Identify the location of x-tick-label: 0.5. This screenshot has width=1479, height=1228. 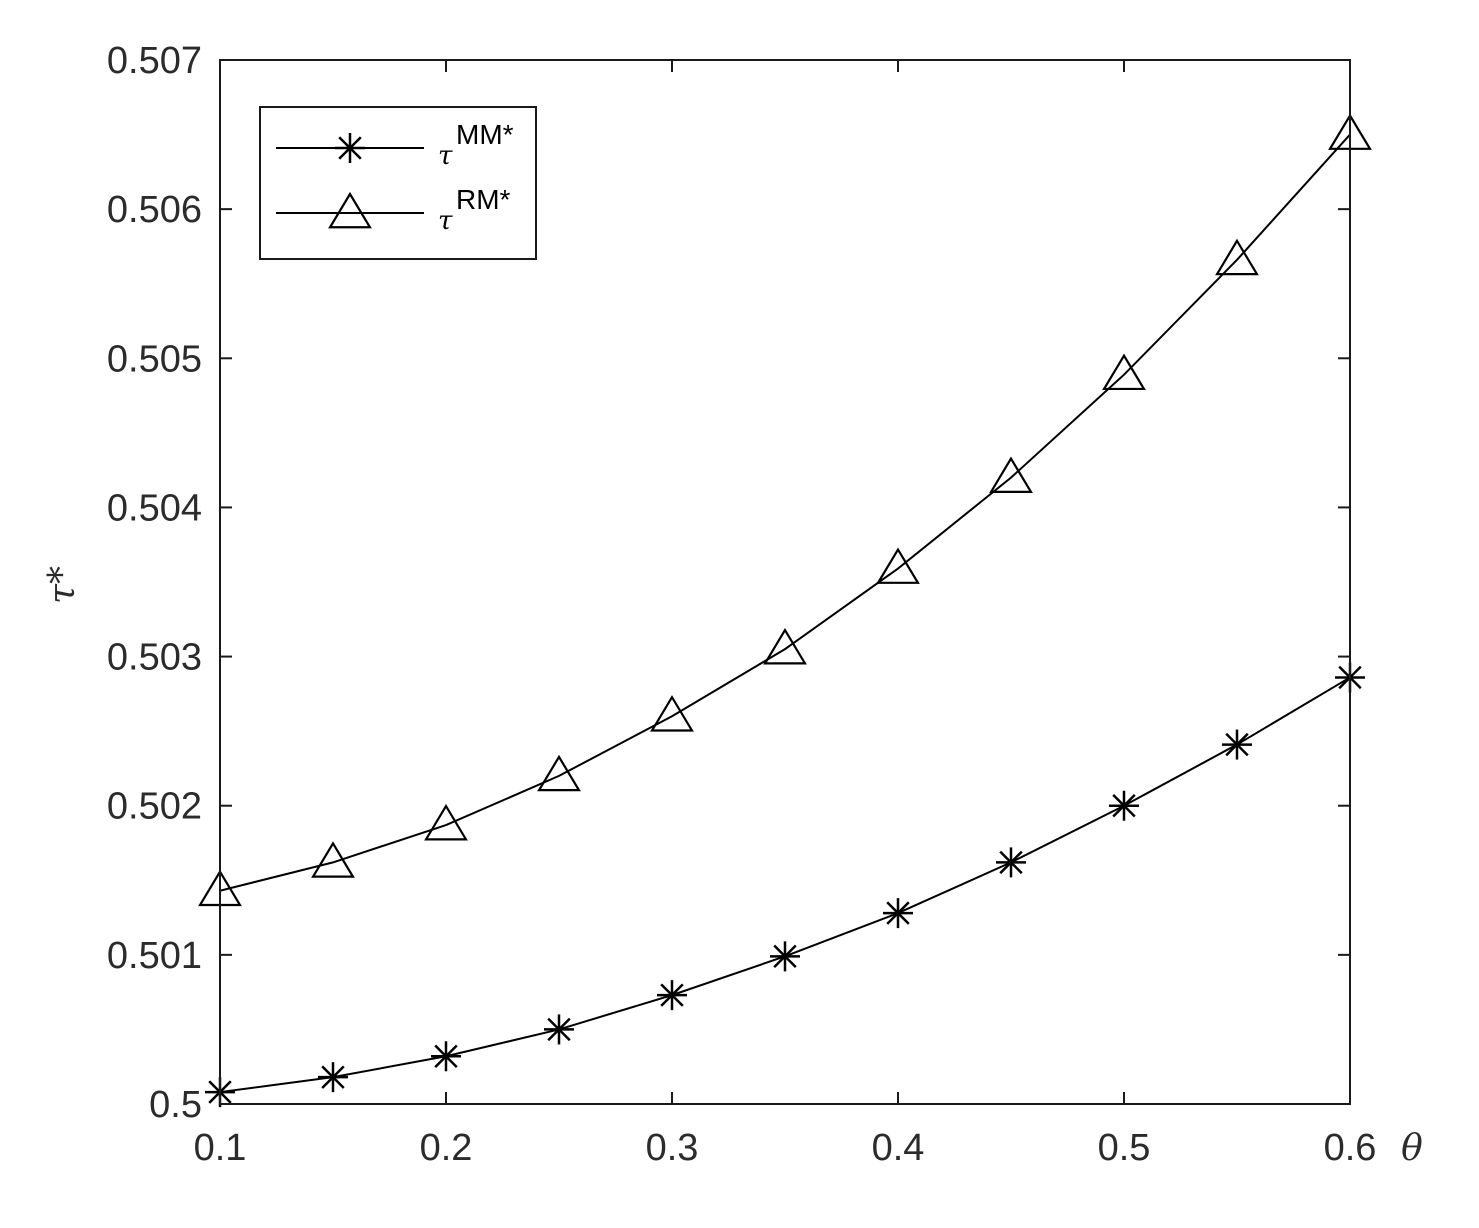
(1124, 1148).